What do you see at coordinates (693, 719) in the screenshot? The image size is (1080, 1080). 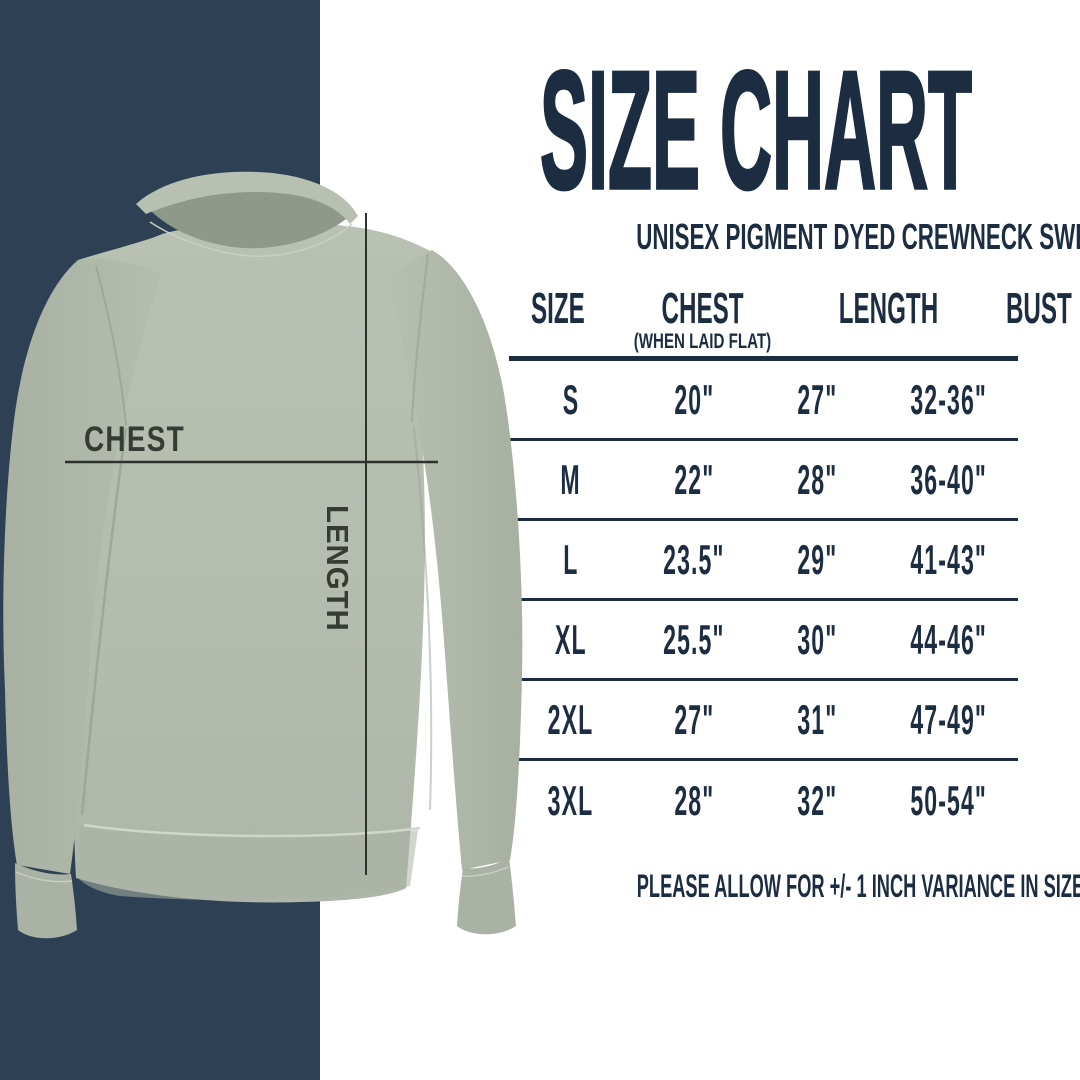 I see `cell-chest: 27"` at bounding box center [693, 719].